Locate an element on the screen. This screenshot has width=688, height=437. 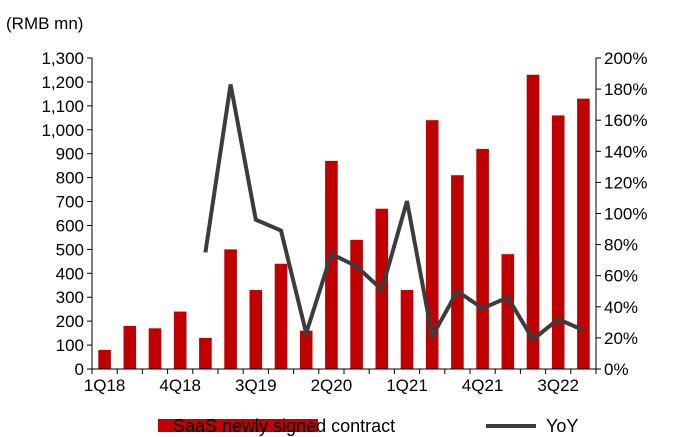
right-tick-label: 80% is located at coordinates (621, 245).